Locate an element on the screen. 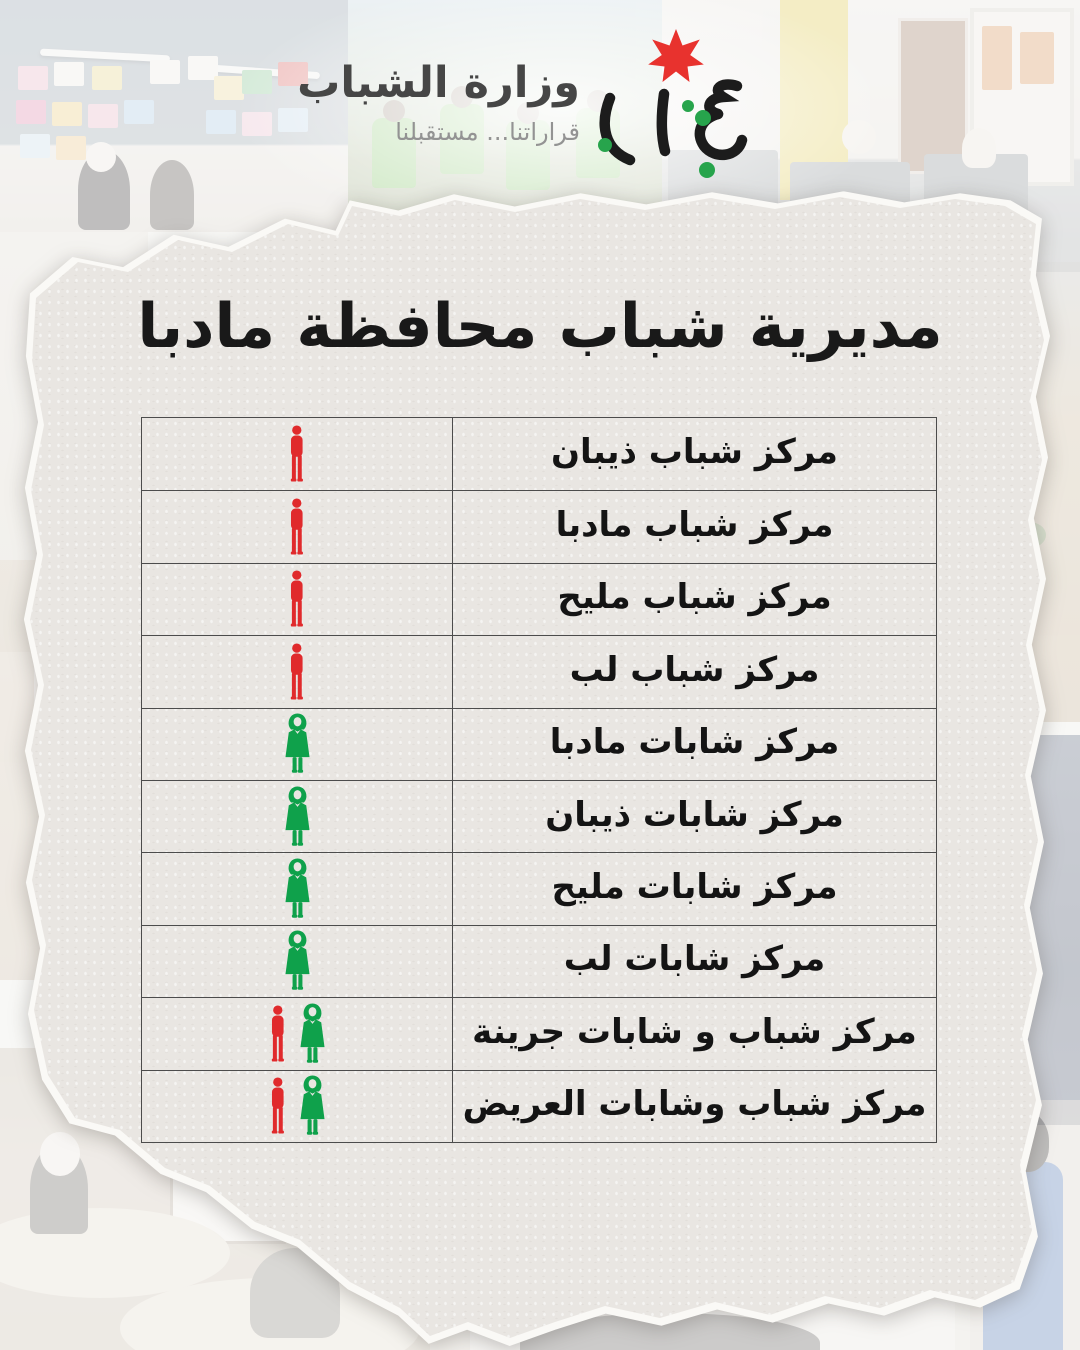 This screenshot has height=1350, width=1080. center-name: مركز شابات لب is located at coordinates (694, 959).